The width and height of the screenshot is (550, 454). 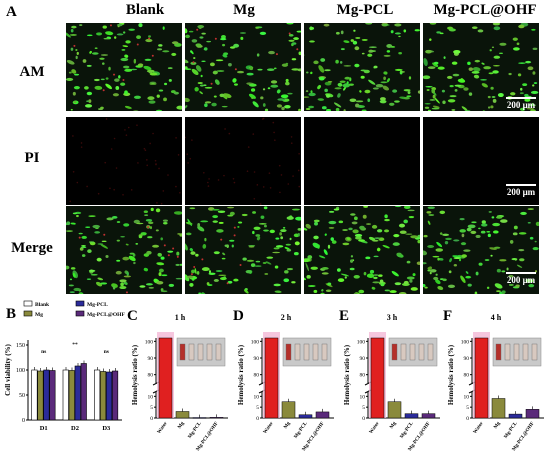 What do you see at coordinates (8, 369) in the screenshot?
I see `cell-viability-ylabel: Cell viability (%)` at bounding box center [8, 369].